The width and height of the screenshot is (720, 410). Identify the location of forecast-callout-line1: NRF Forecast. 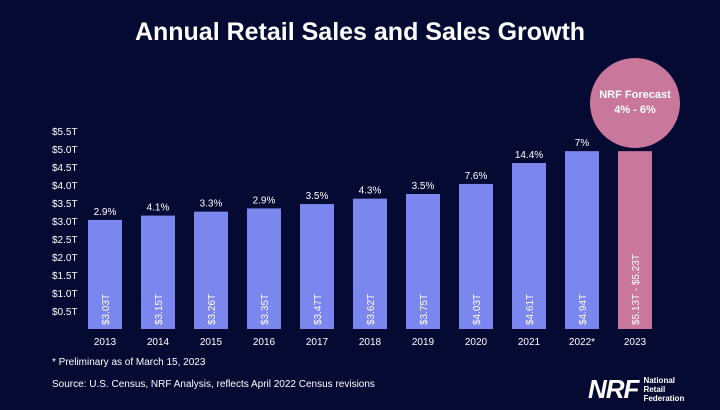
(635, 95).